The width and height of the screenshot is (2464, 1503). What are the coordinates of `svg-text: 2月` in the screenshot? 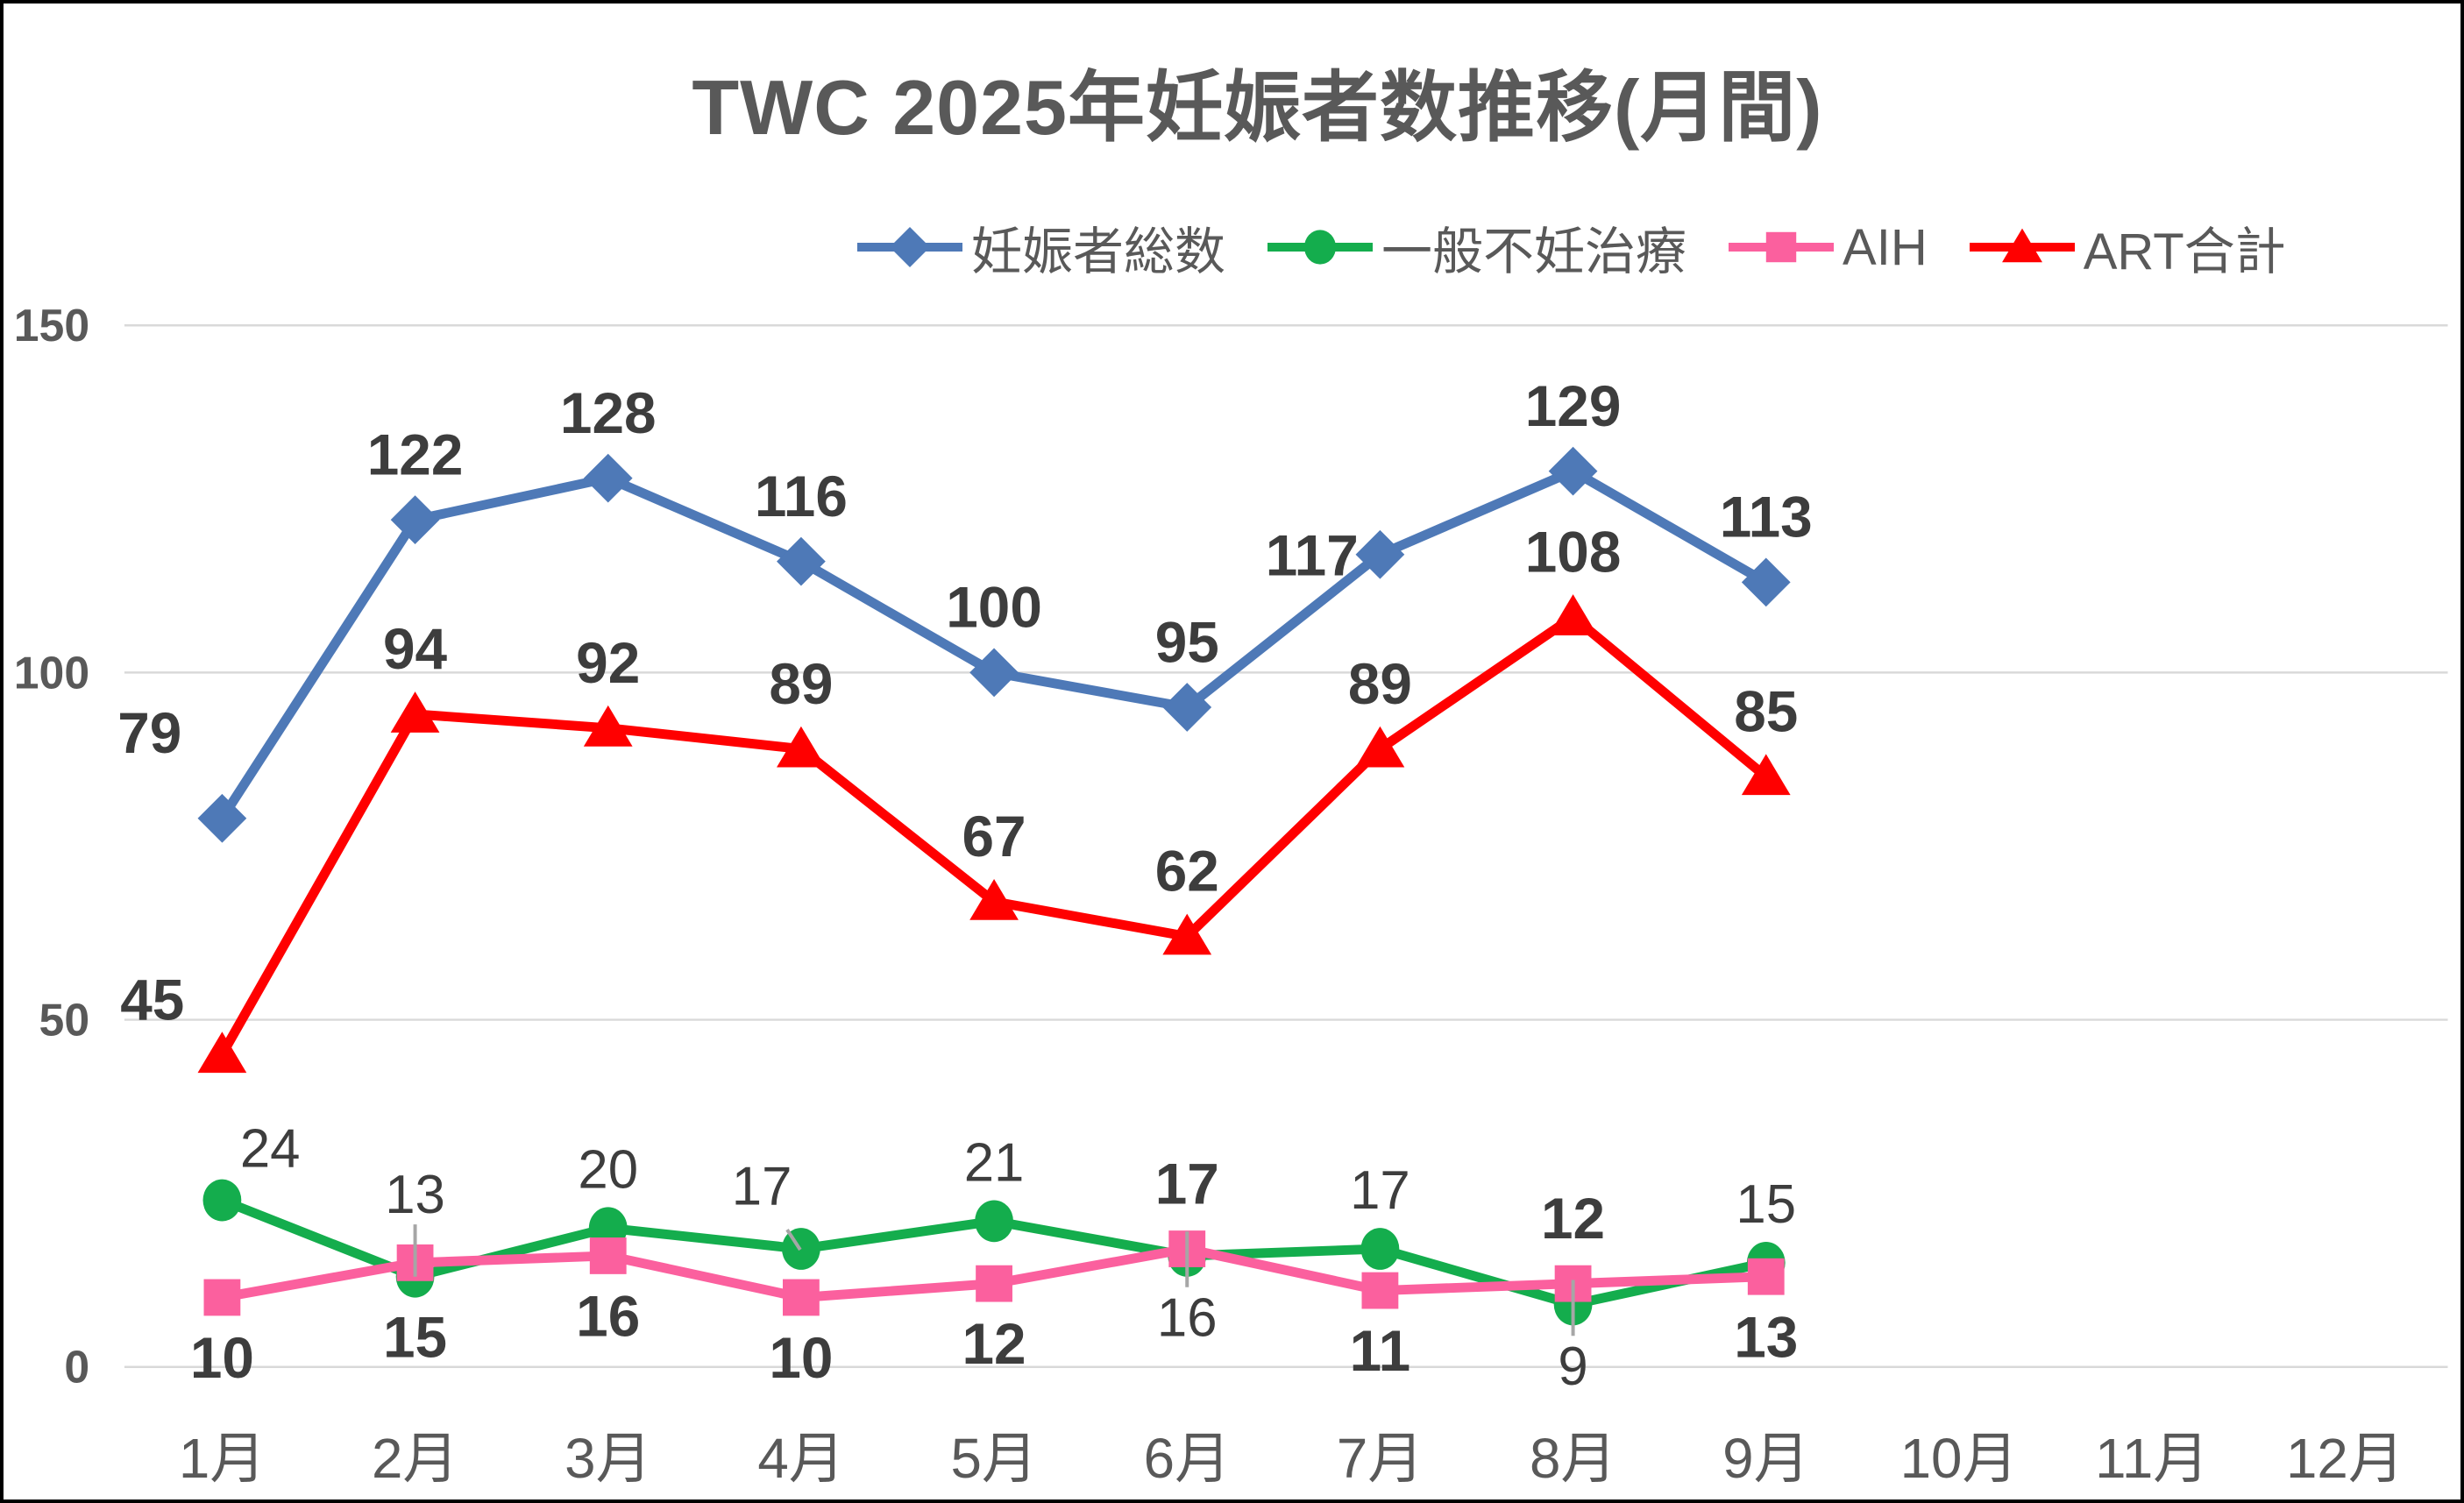 It's located at (415, 1459).